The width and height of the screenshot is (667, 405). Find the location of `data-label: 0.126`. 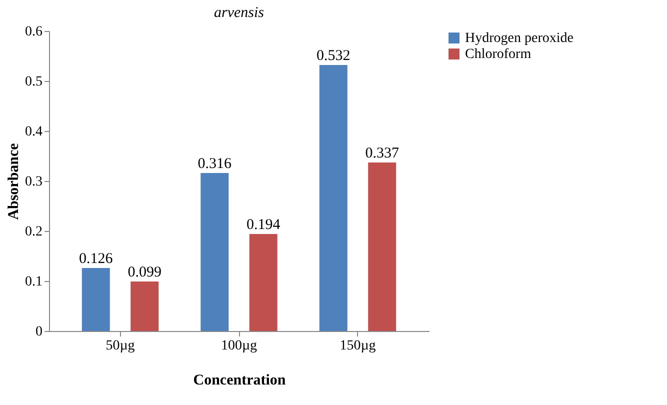

data-label: 0.126 is located at coordinates (96, 259).